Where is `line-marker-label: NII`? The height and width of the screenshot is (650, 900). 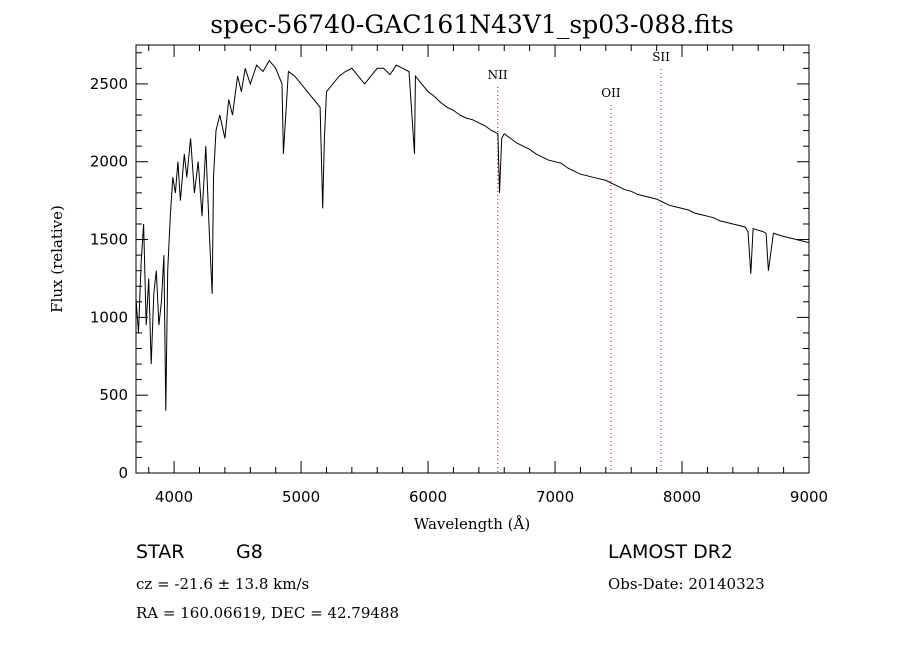
line-marker-label: NII is located at coordinates (498, 75).